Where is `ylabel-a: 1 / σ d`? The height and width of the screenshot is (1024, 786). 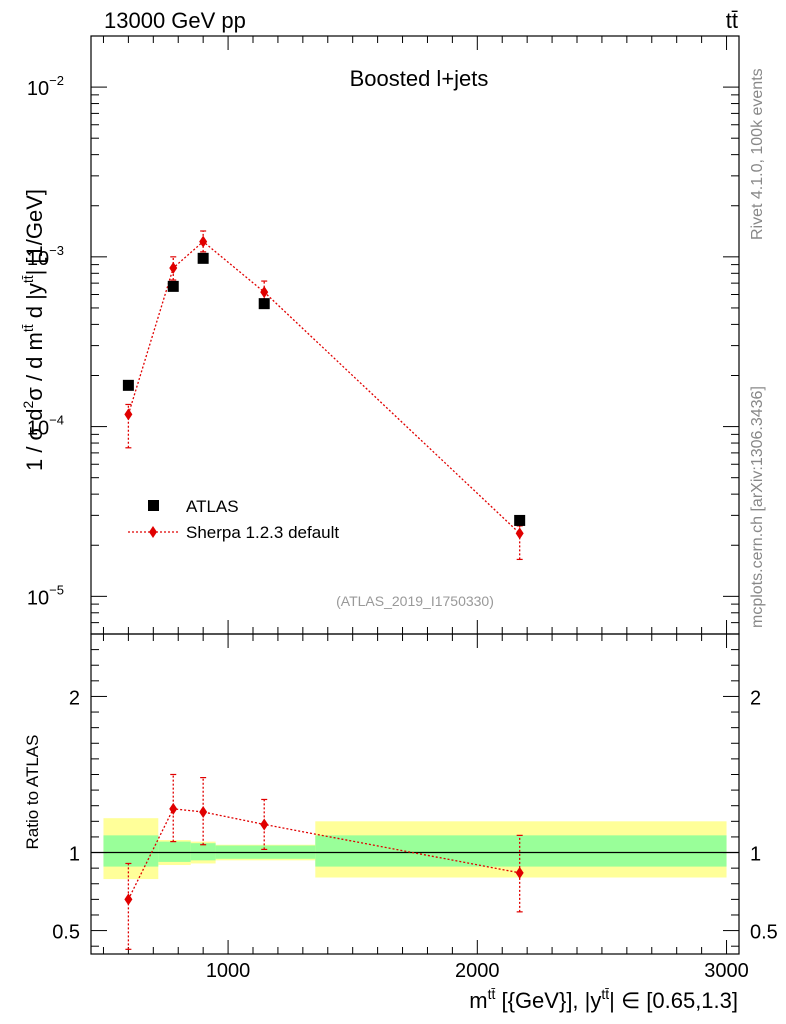 ylabel-a: 1 / σ d is located at coordinates (34, 440).